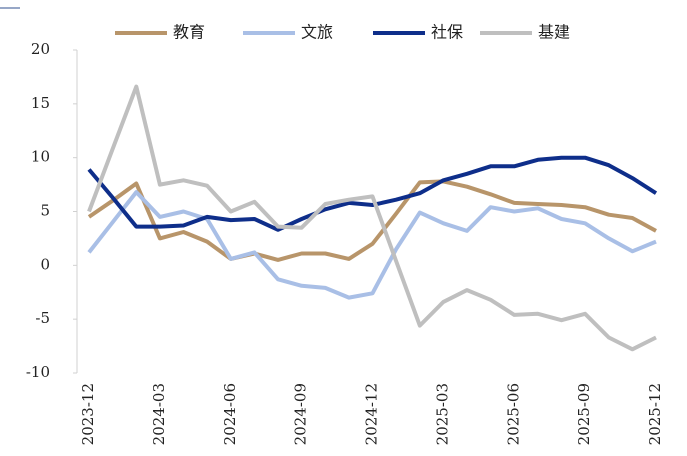  Describe the element at coordinates (38, 372) in the screenshot. I see `y-tick-label: -10` at that location.